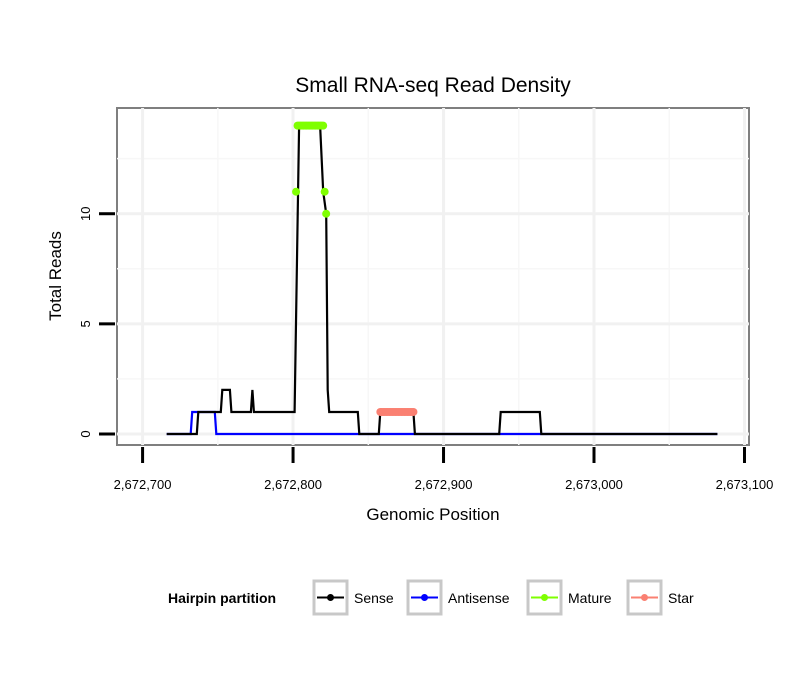 The height and width of the screenshot is (690, 810). I want to click on y-tick-label: 5, so click(85, 323).